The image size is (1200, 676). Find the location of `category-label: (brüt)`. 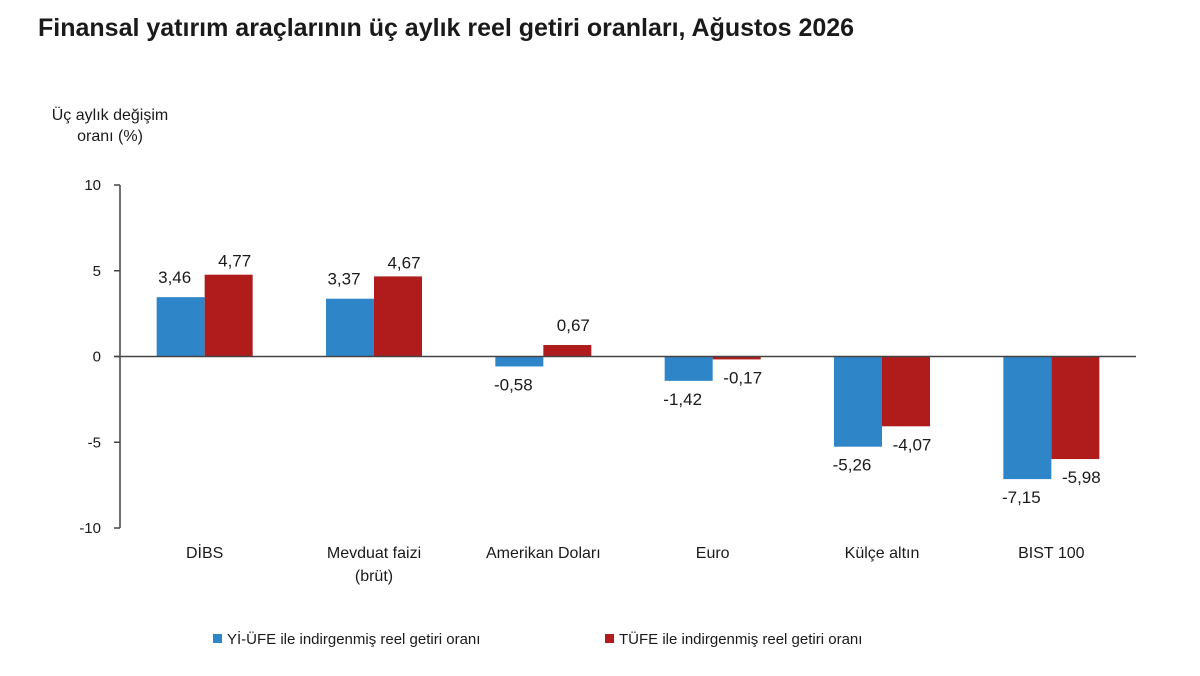

category-label: (brüt) is located at coordinates (374, 576).